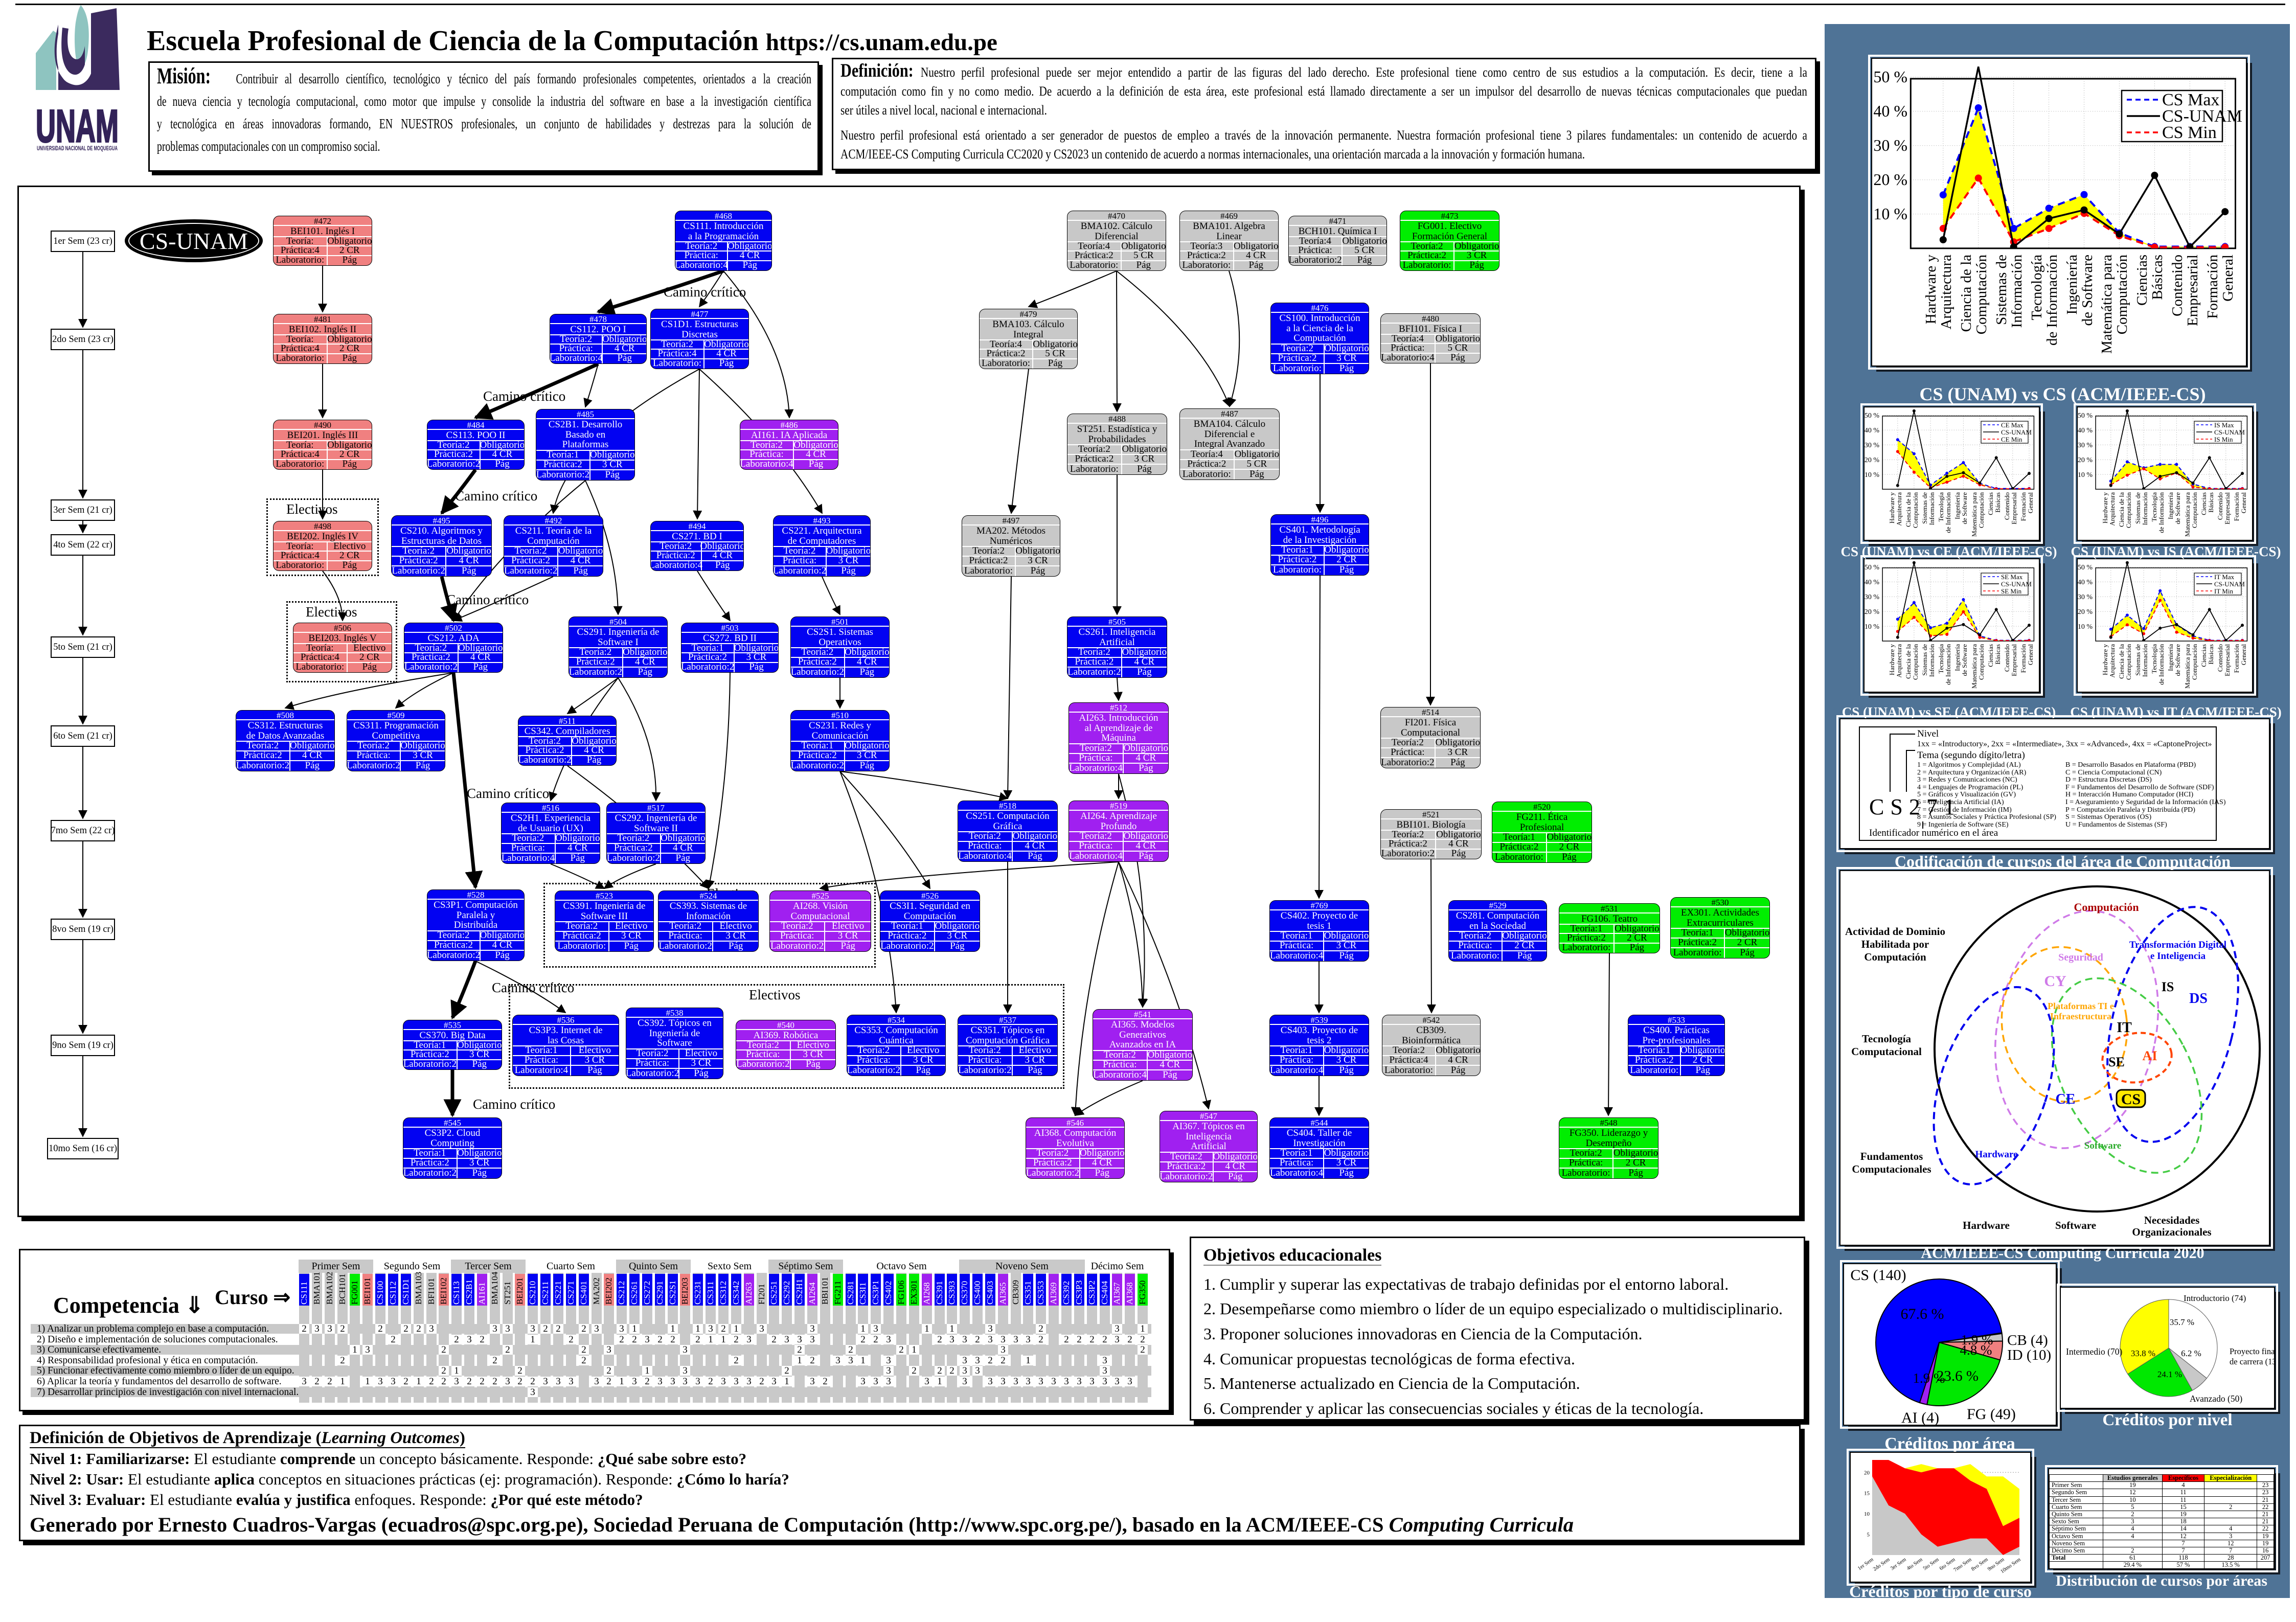 Image resolution: width=2296 pixels, height=1622 pixels. What do you see at coordinates (2190, 99) in the screenshot?
I see `svg-text: CS Max` at bounding box center [2190, 99].